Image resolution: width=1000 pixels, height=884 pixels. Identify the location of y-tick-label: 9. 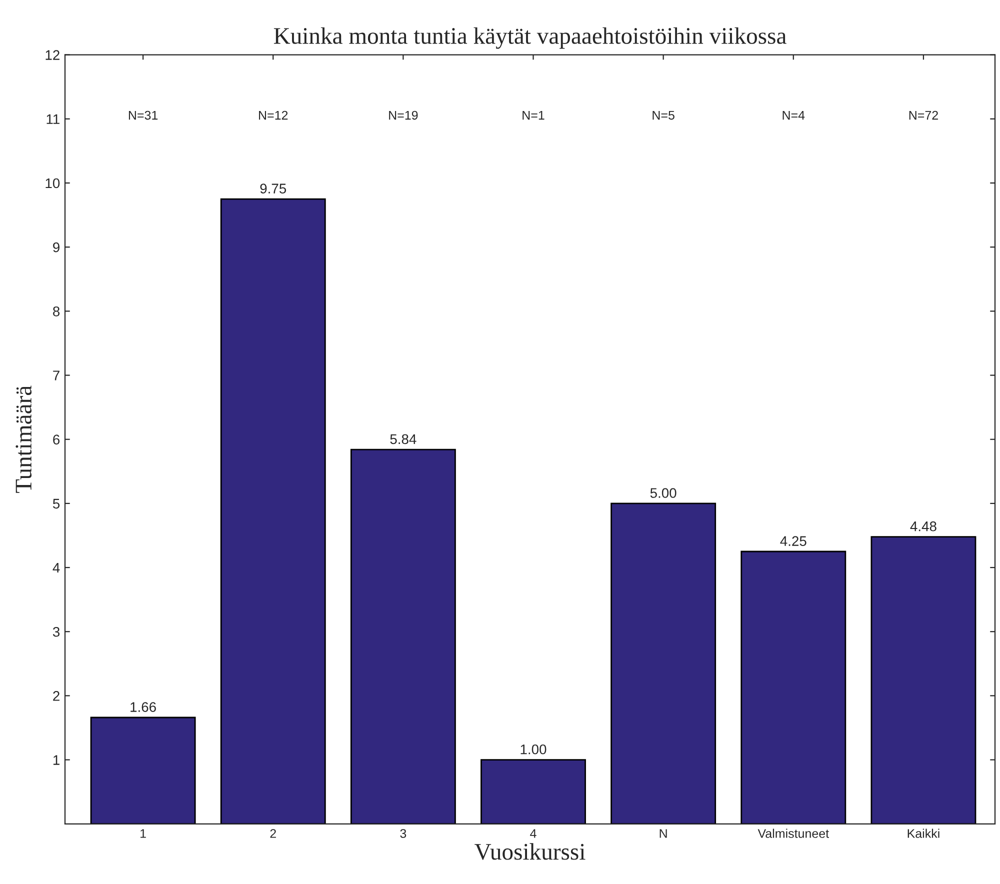
(56, 247).